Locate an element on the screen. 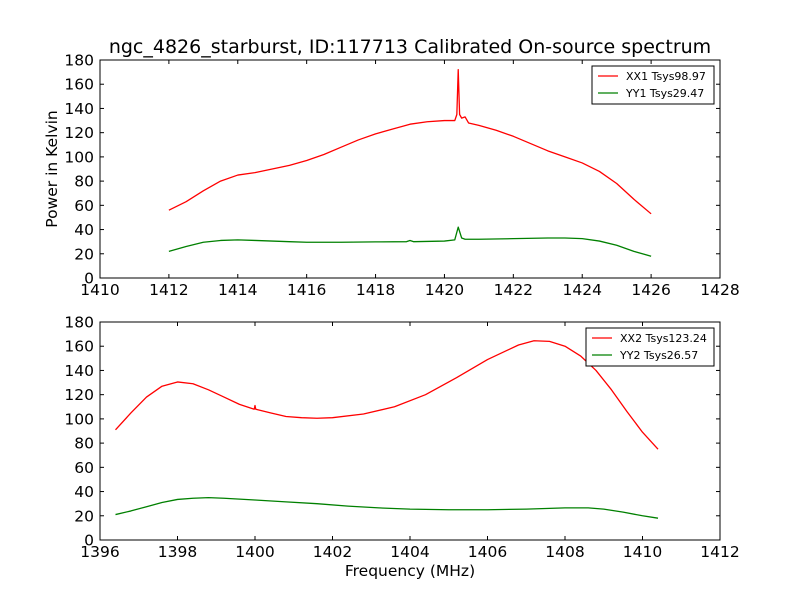  x-tick-label: 1398 is located at coordinates (177, 552).